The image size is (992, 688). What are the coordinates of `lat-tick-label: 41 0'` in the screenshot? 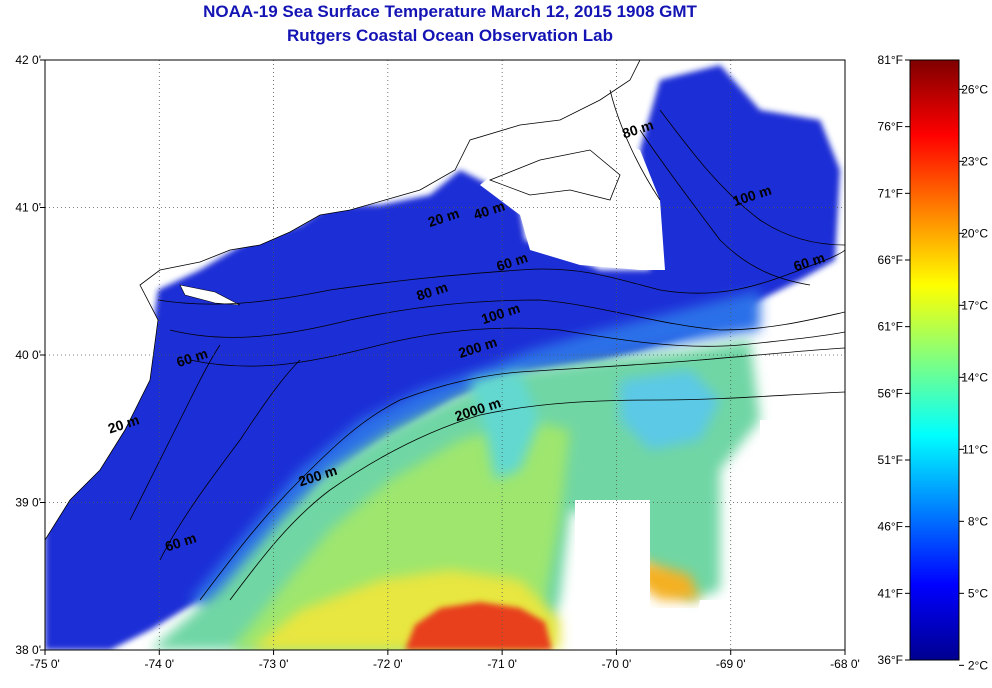 It's located at (28, 208).